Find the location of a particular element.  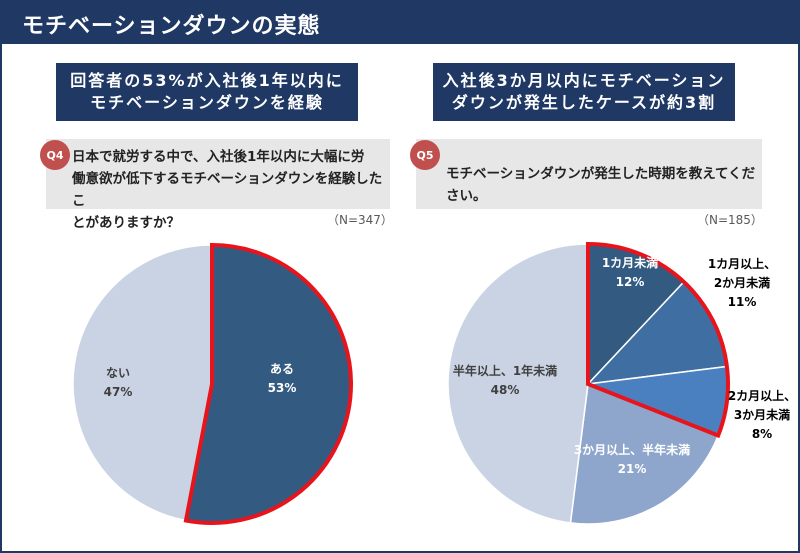

pie-label-2-5: 半年以上、1年未満 48% is located at coordinates (505, 380).